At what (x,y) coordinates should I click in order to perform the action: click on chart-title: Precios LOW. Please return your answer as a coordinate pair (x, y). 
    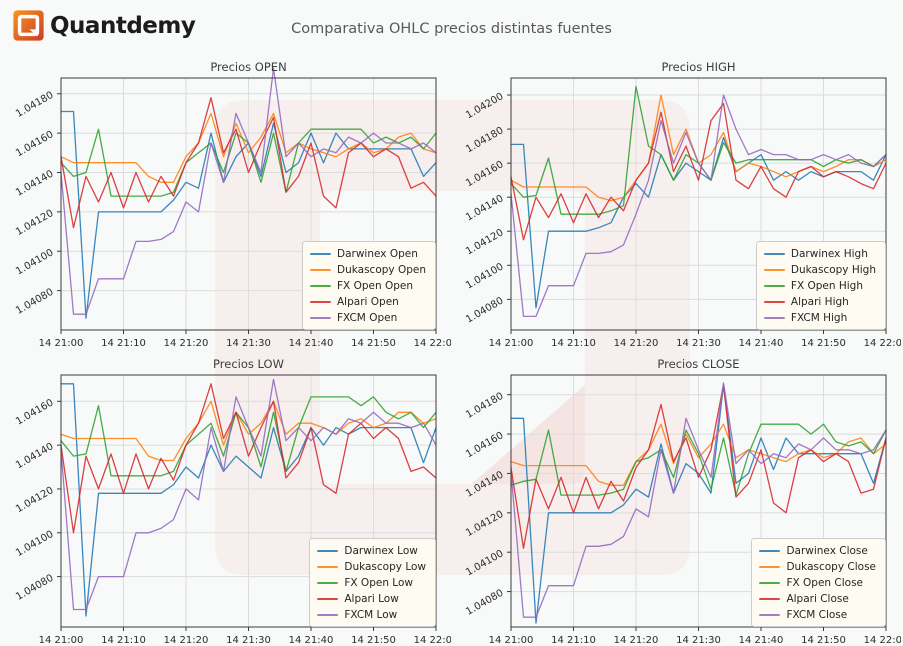
    Looking at the image, I should click on (248, 364).